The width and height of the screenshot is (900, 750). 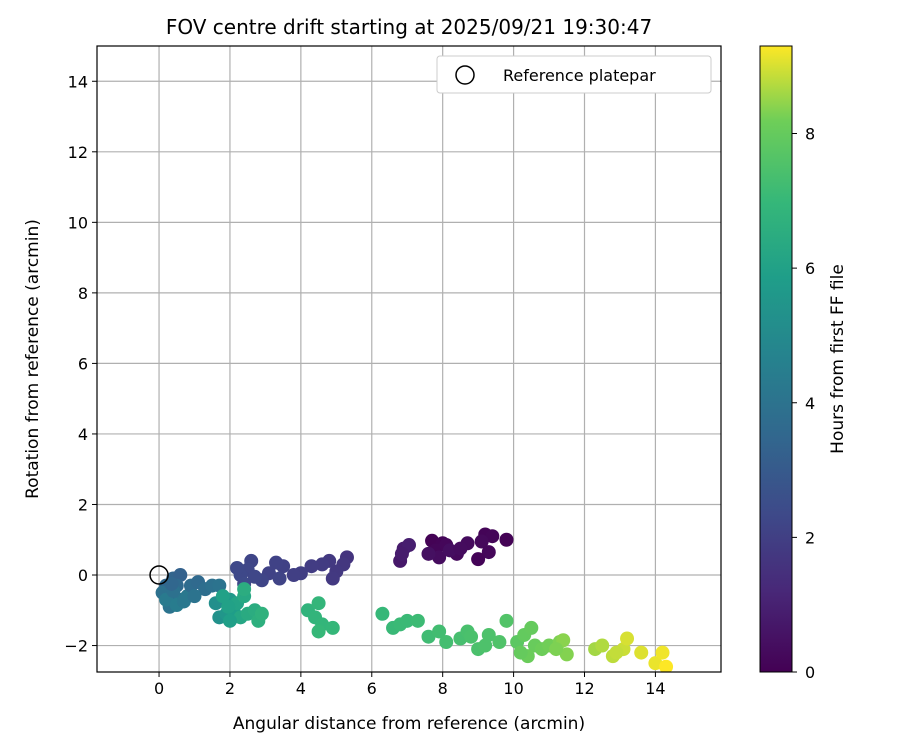 What do you see at coordinates (579, 75) in the screenshot?
I see `legend-label: Reference platepar` at bounding box center [579, 75].